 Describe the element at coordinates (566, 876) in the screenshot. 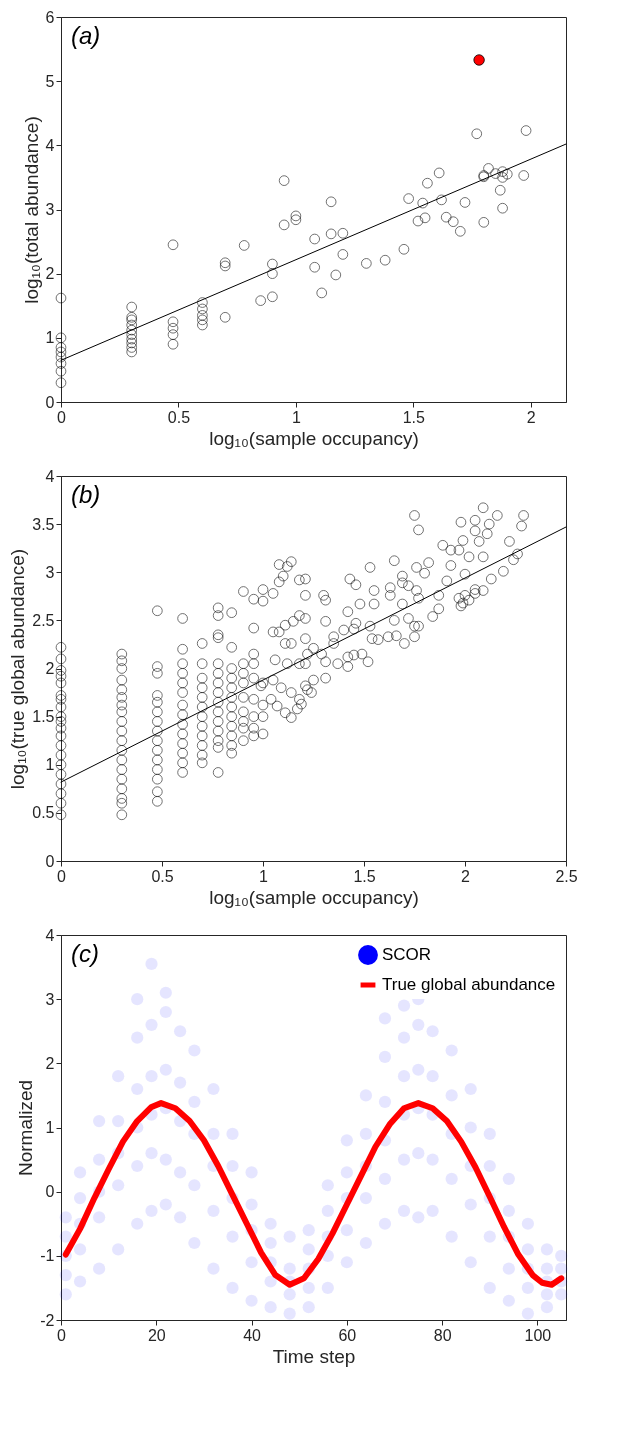

I see `x-tick-label: 2.5` at that location.